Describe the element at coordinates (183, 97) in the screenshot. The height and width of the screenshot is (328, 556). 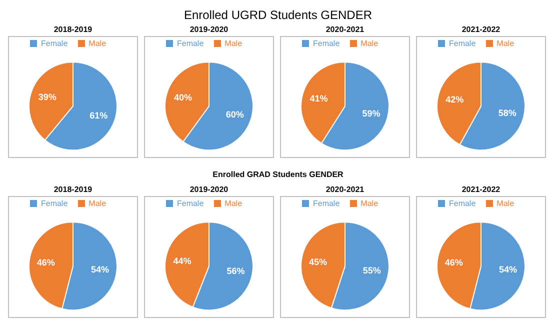
I see `data-label: 40%` at that location.